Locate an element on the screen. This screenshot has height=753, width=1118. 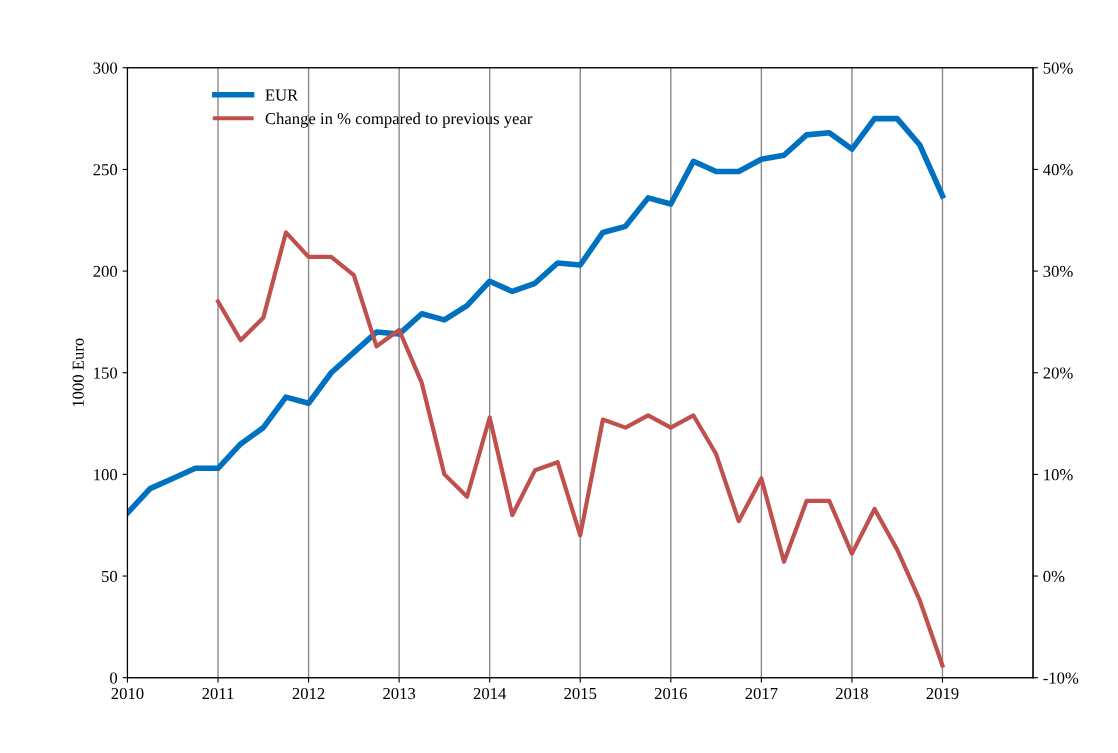
x-tick-label: 2017 is located at coordinates (761, 693).